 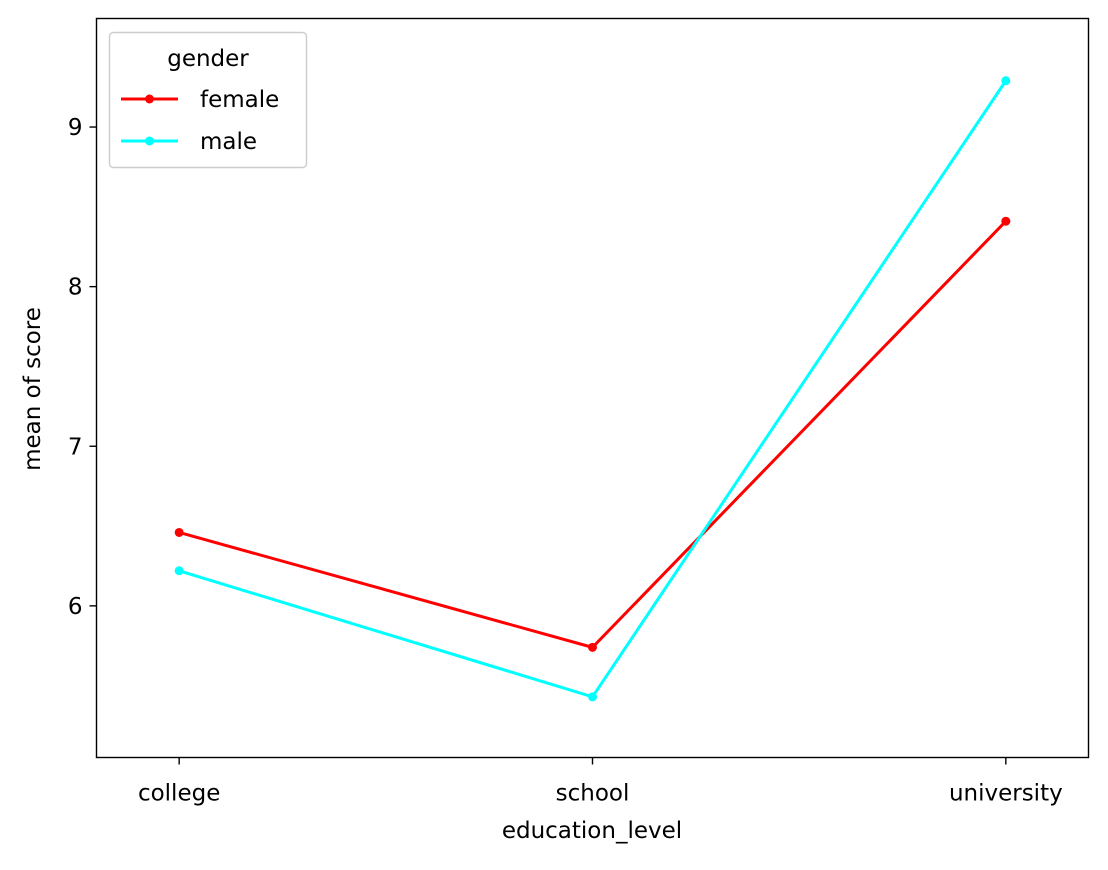 I want to click on y-tick-label: 6, so click(x=75, y=607).